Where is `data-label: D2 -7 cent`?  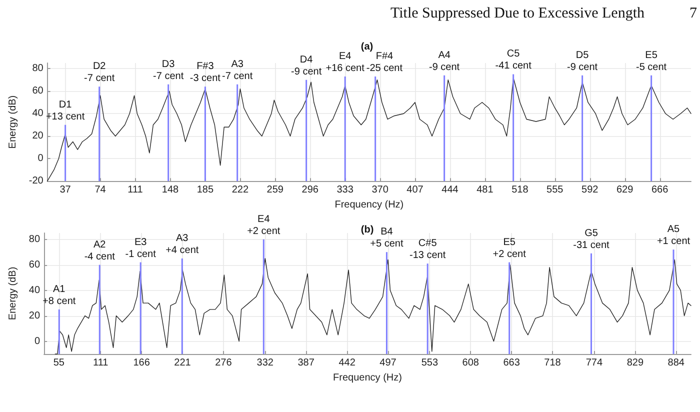 data-label: D2 -7 cent is located at coordinates (99, 72).